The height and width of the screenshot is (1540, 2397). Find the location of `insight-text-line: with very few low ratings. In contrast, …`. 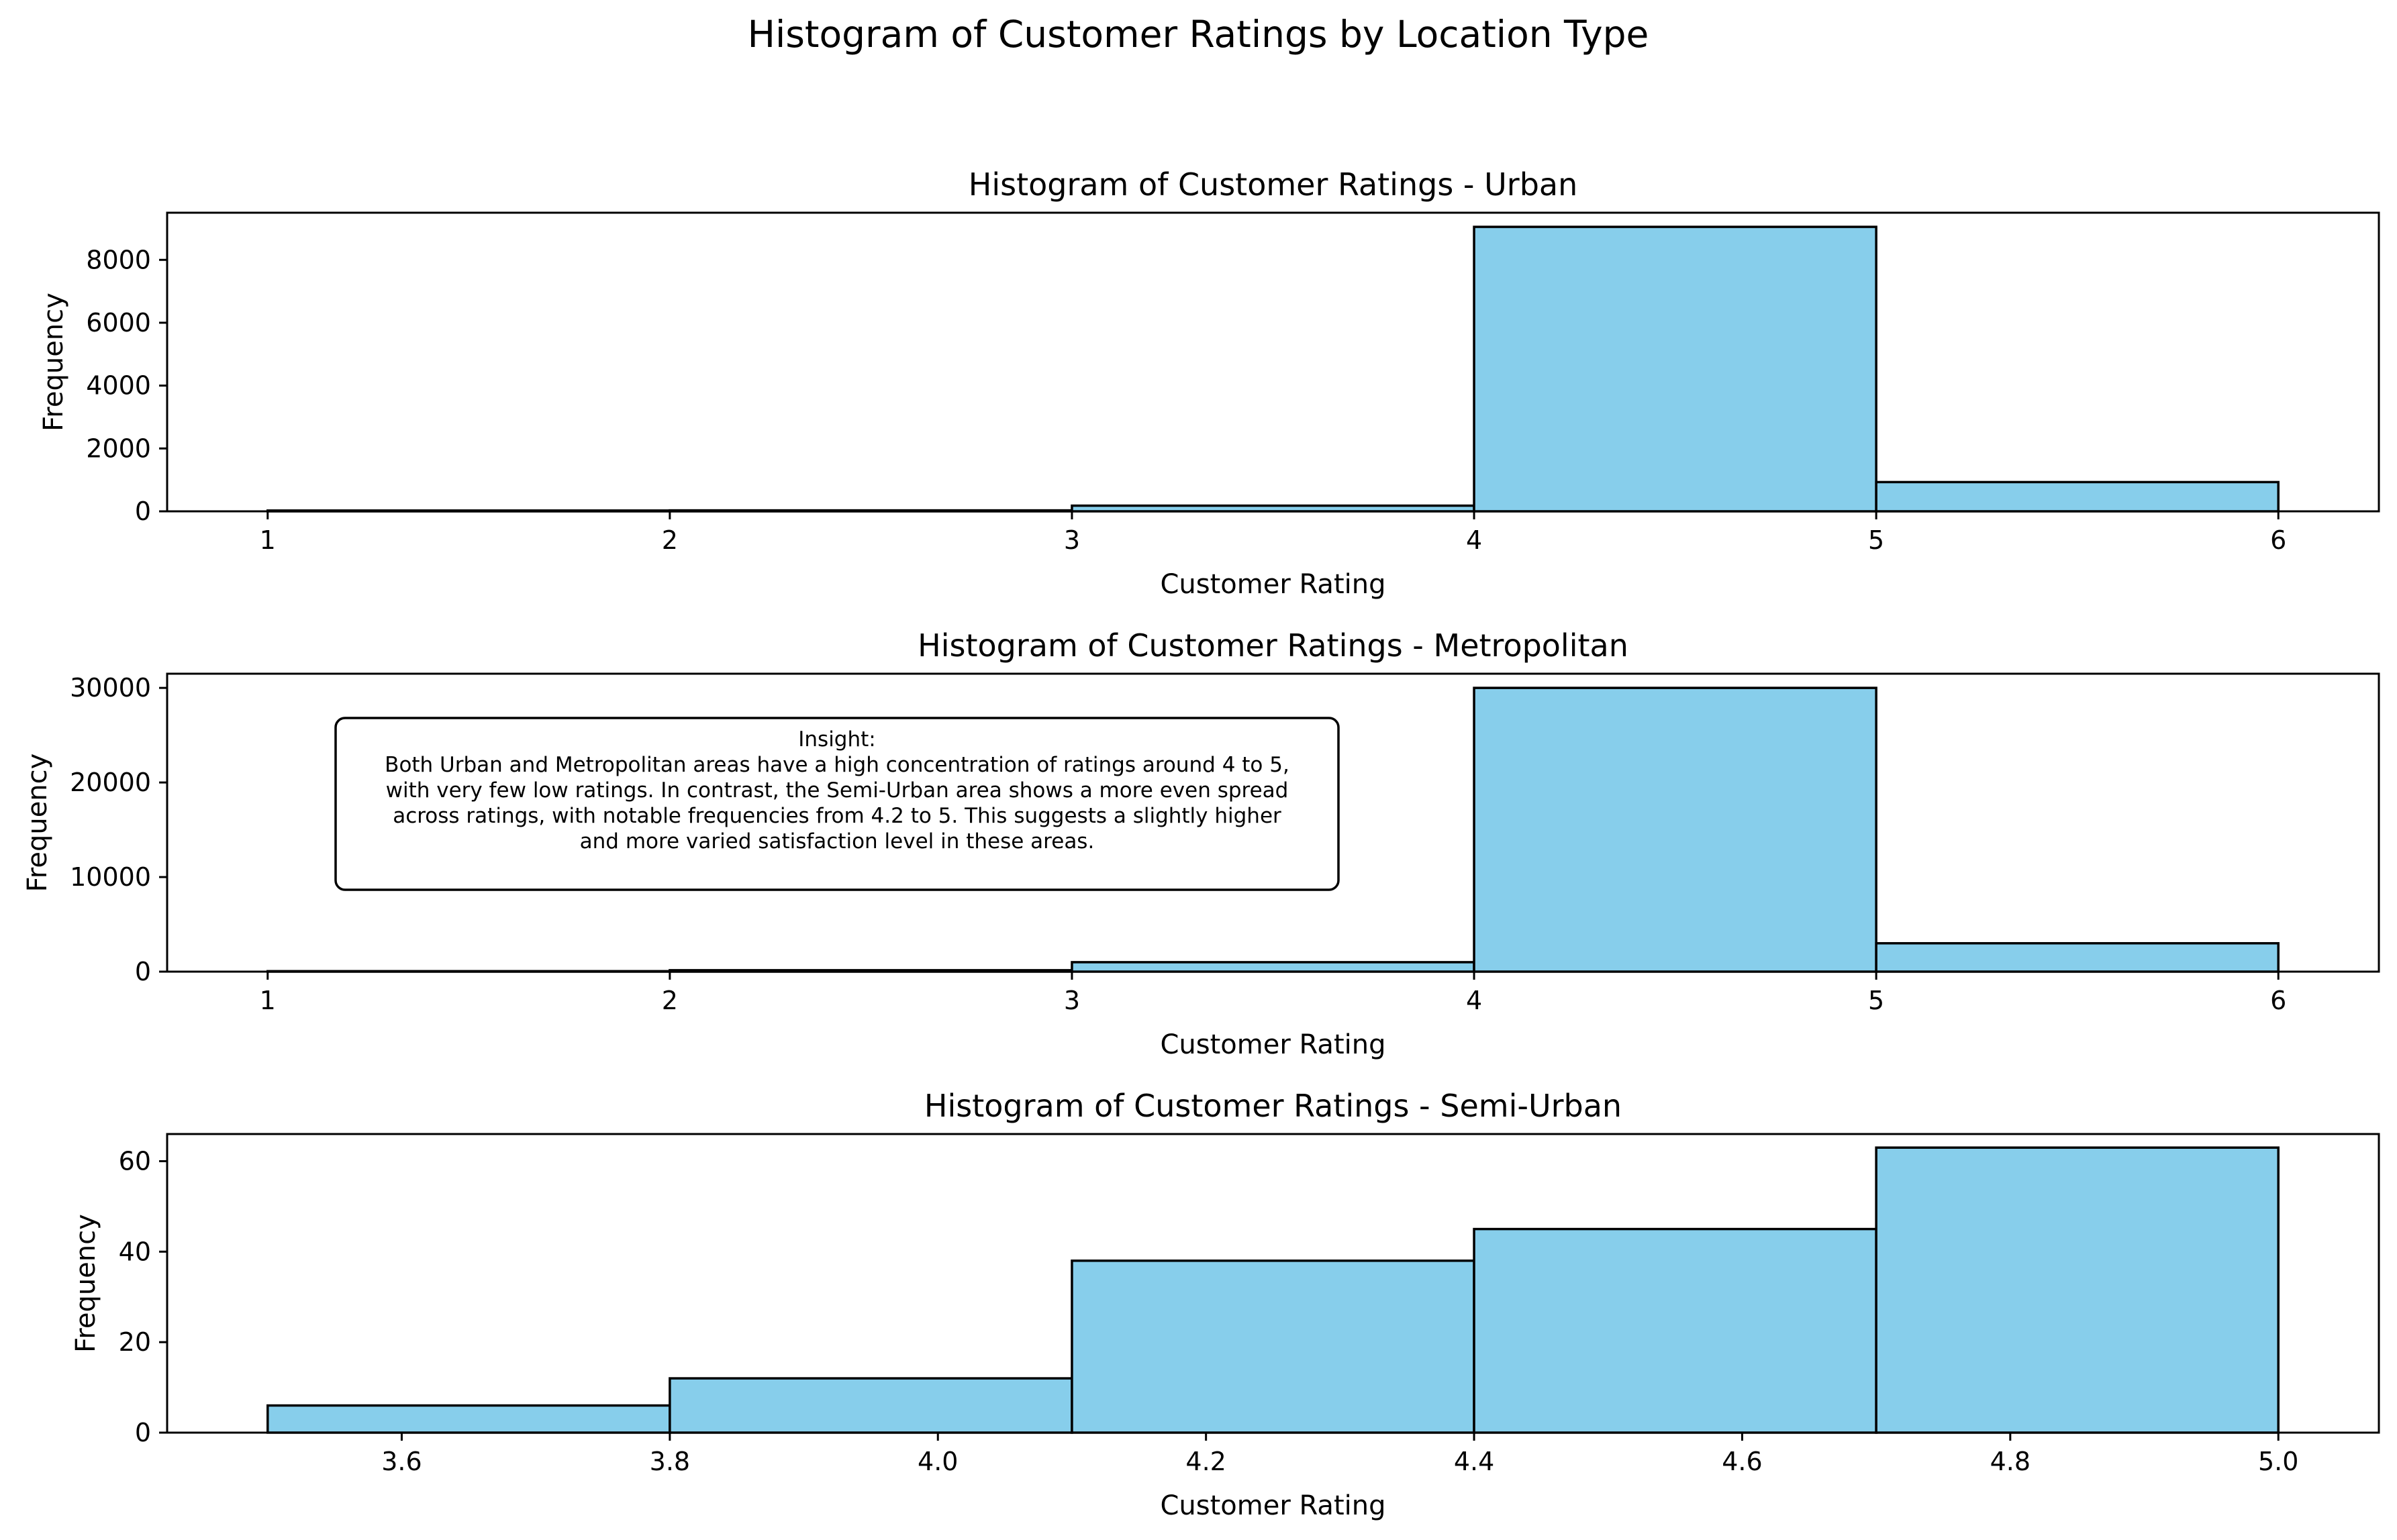

insight-text-line: with very few low ratings. In contrast, … is located at coordinates (838, 790).